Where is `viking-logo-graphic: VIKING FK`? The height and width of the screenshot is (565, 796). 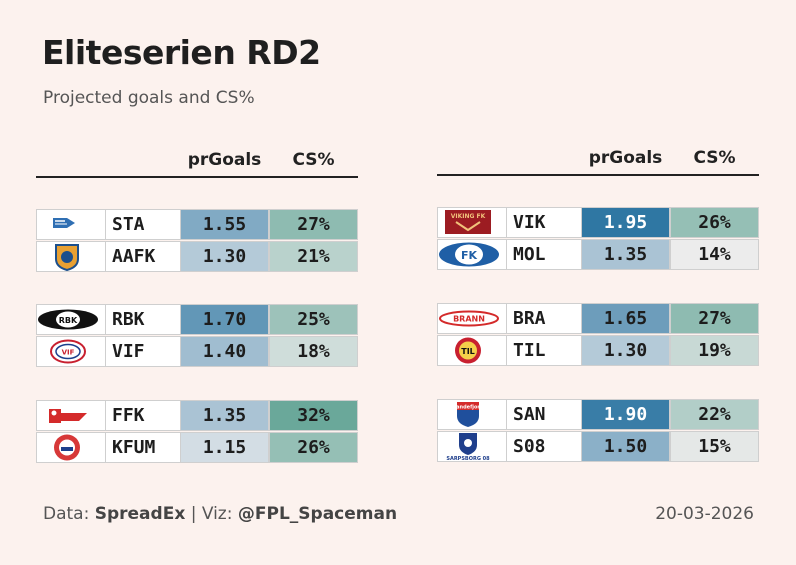
viking-logo-graphic: VIKING FK is located at coordinates (468, 222).